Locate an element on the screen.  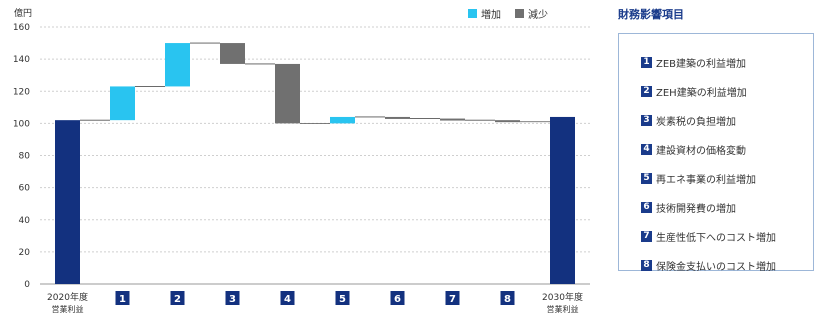
impact-item: 3 炭素税の負担増加 is located at coordinates (727, 120).